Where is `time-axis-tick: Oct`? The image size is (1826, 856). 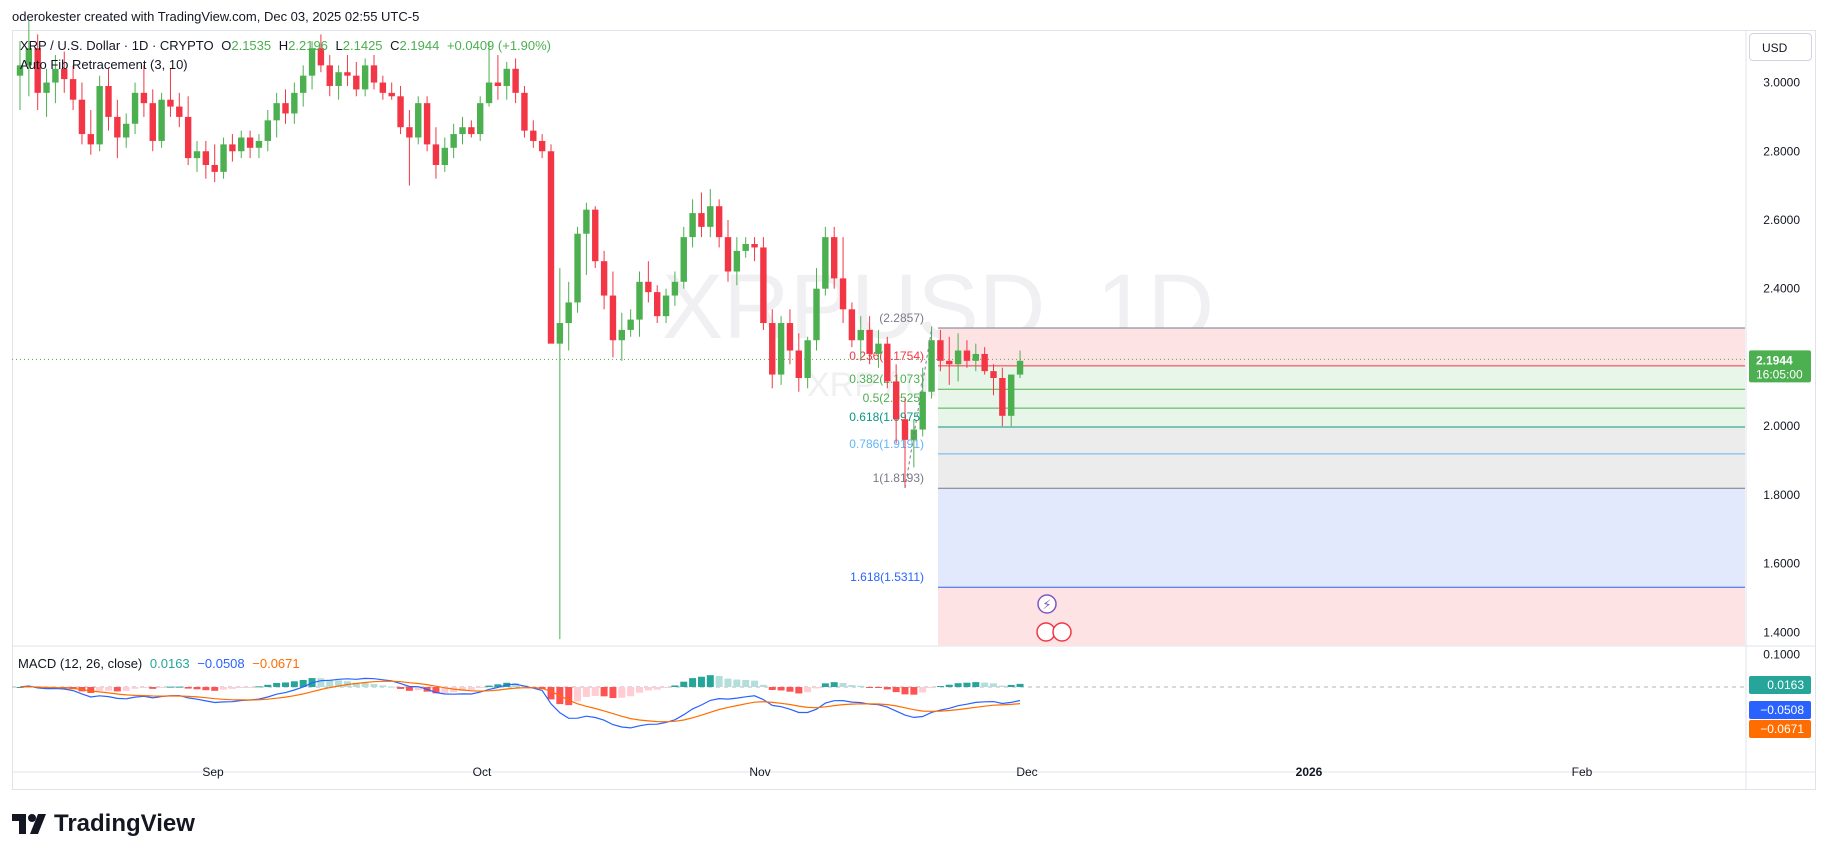
time-axis-tick: Oct is located at coordinates (482, 772).